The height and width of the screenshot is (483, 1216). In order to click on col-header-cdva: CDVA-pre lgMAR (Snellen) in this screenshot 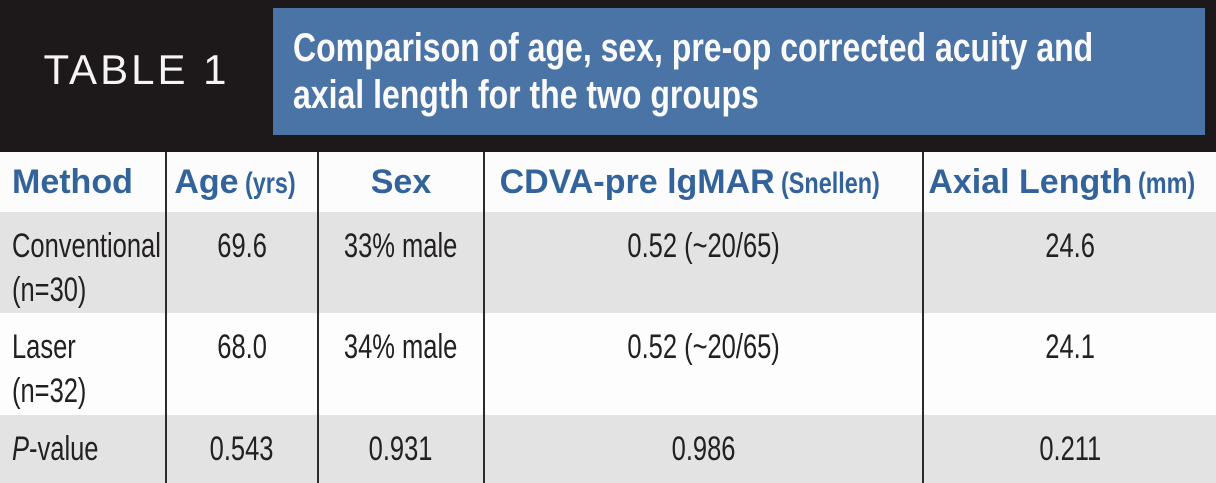, I will do `click(702, 182)`.